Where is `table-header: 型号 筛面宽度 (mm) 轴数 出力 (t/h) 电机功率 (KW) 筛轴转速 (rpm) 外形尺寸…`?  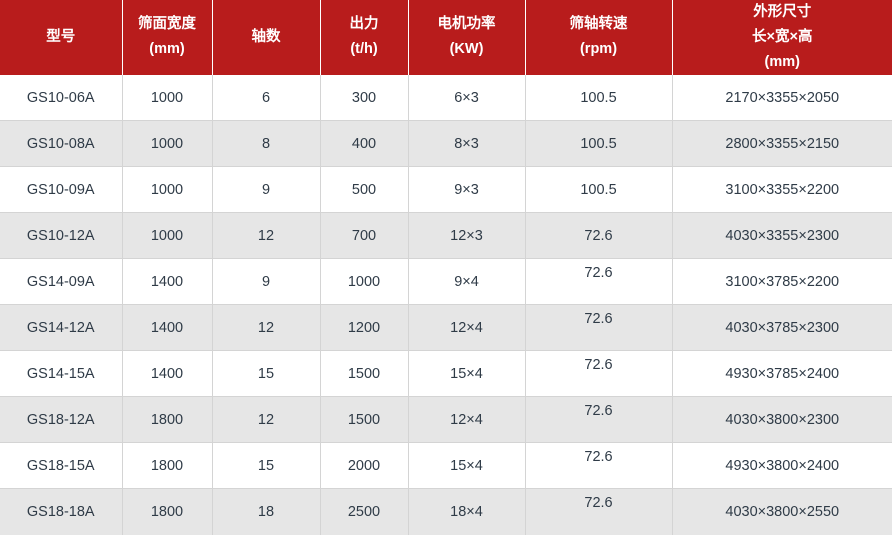
table-header: 型号 筛面宽度 (mm) 轴数 出力 (t/h) 电机功率 (KW) 筛轴转速 (rpm) 外形尺寸… is located at coordinates (446, 37).